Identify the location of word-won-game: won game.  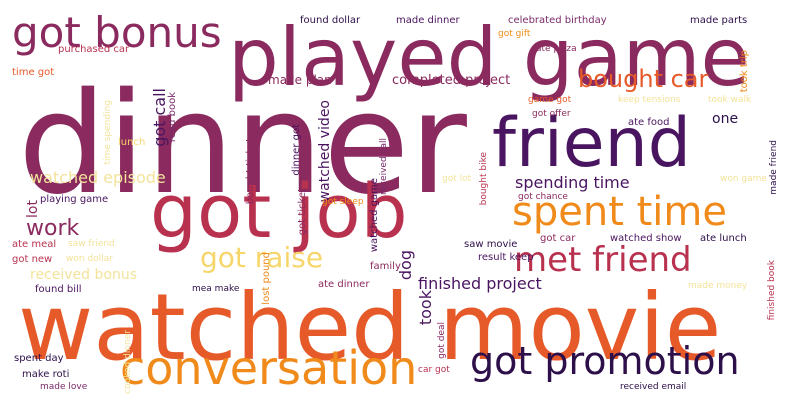
(743, 179).